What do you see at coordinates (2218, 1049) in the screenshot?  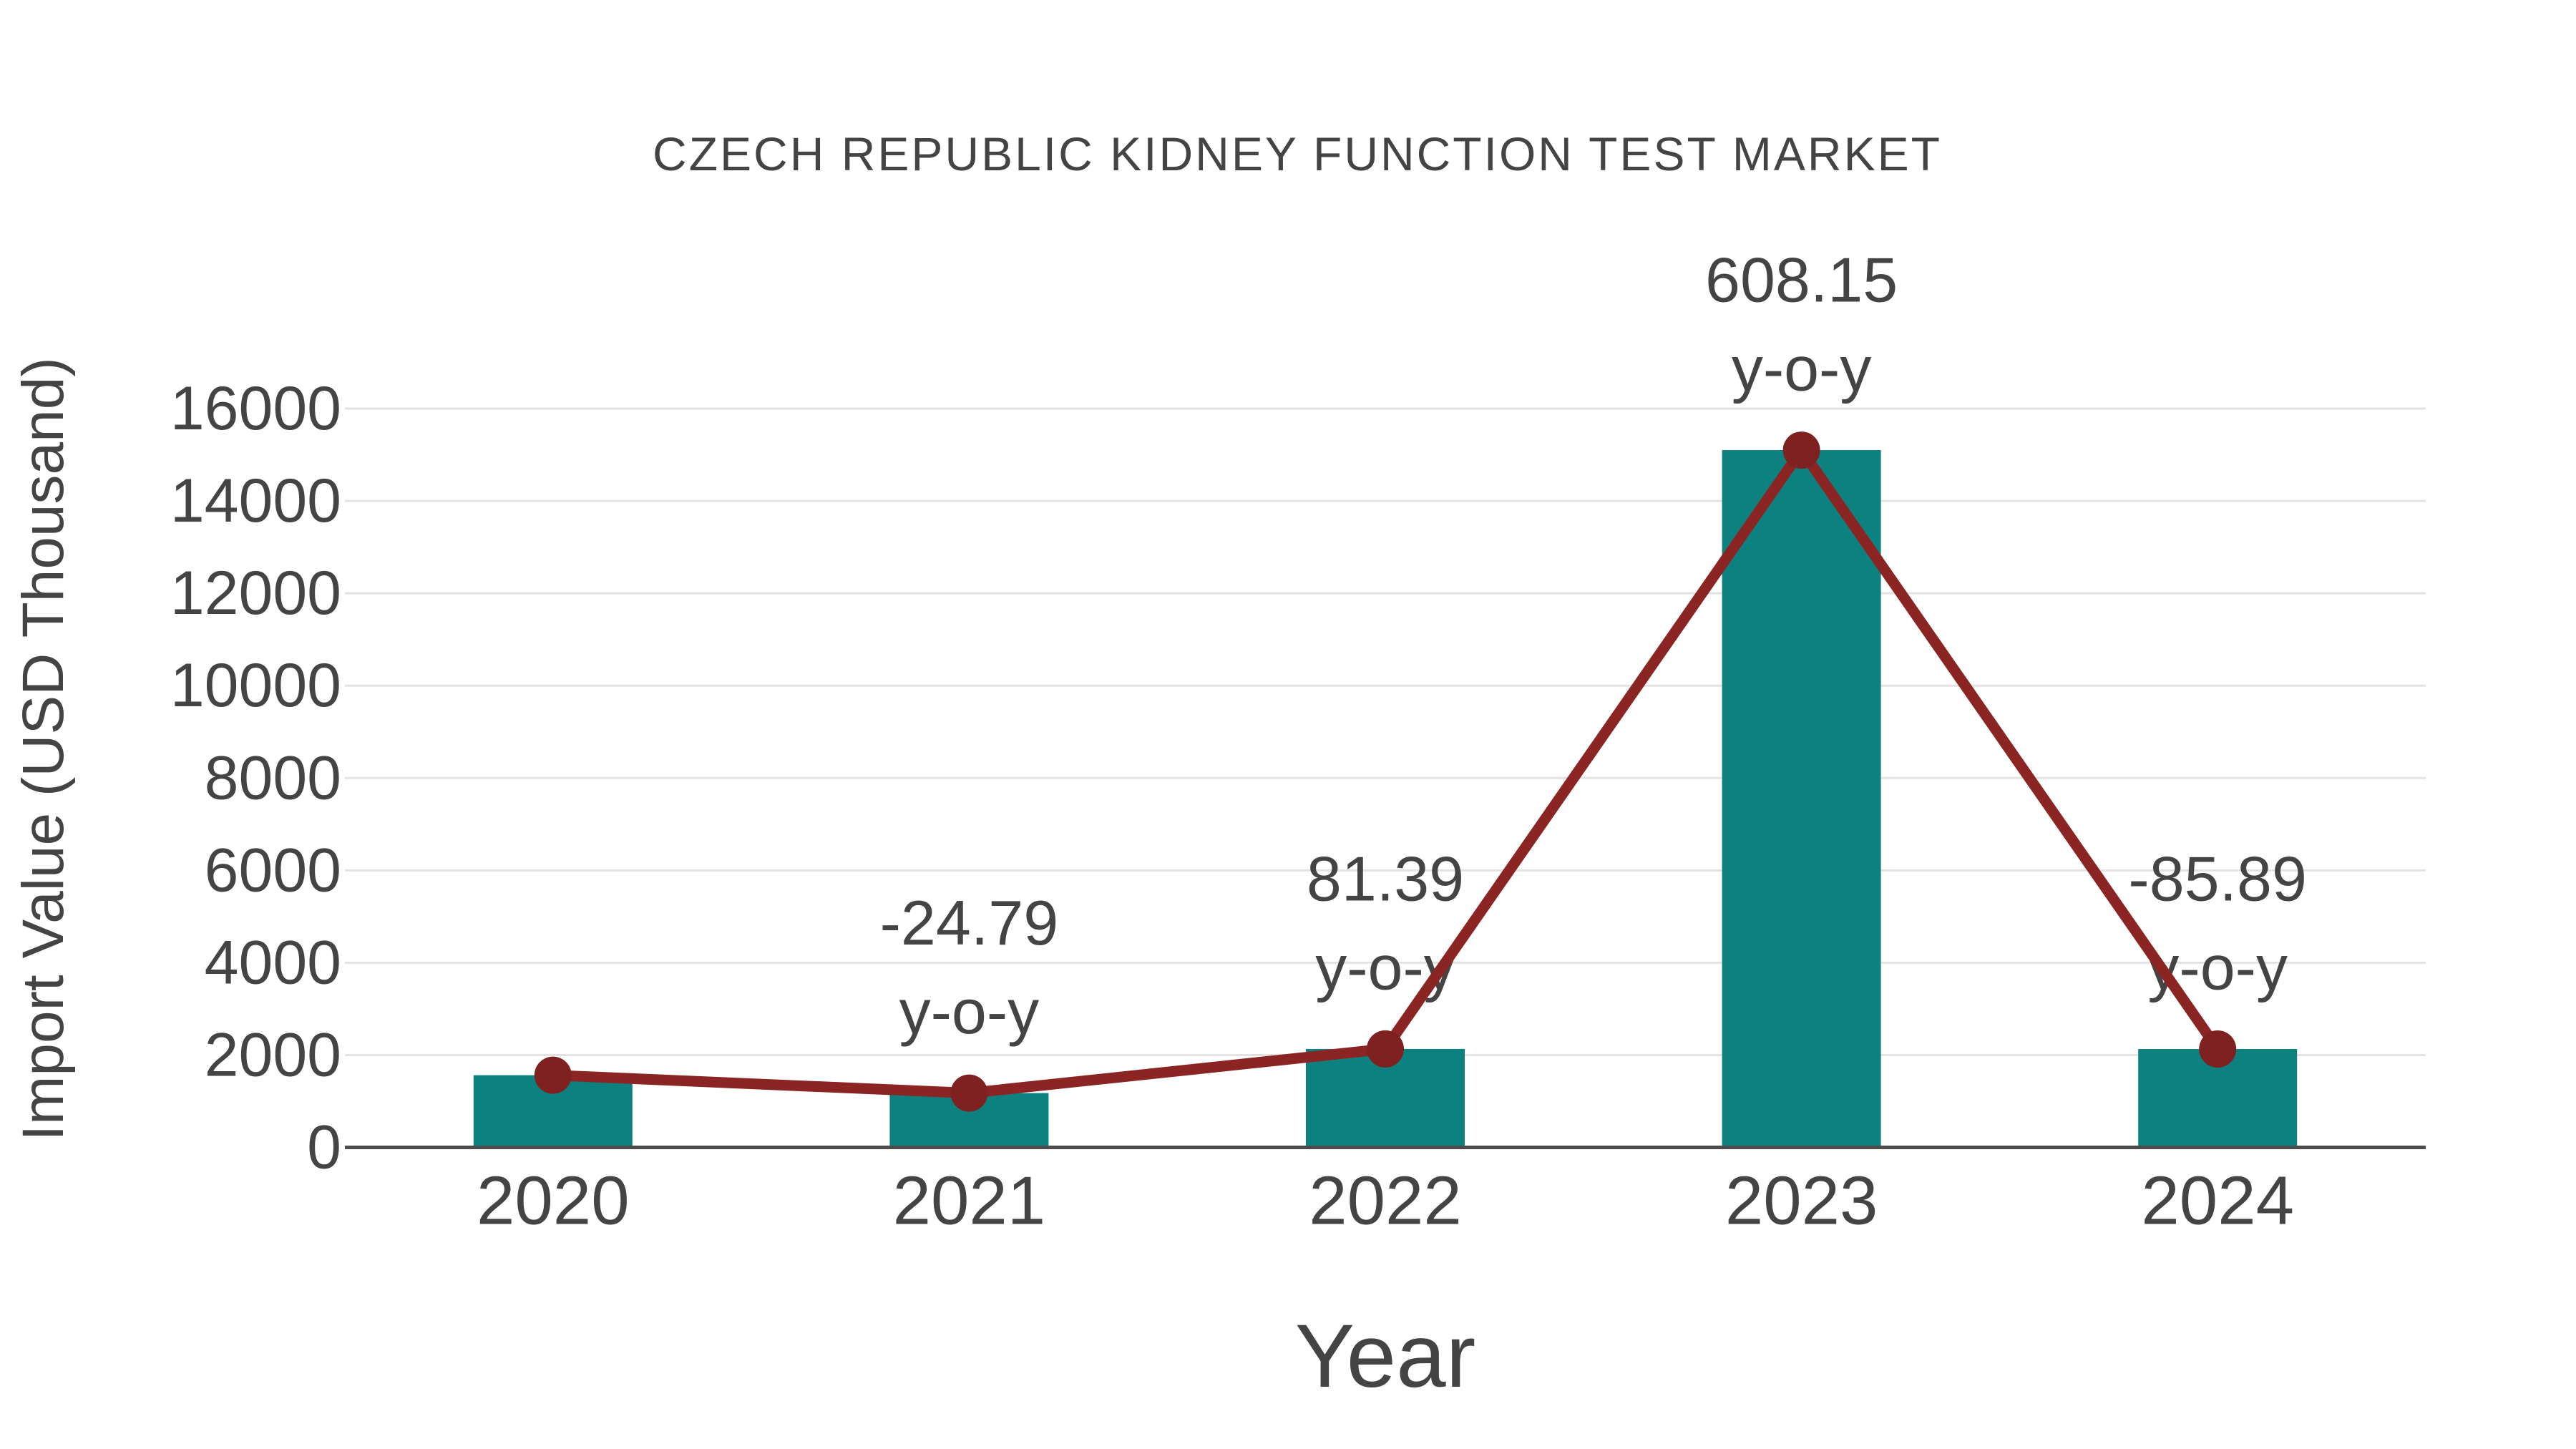 I see `point-2024` at bounding box center [2218, 1049].